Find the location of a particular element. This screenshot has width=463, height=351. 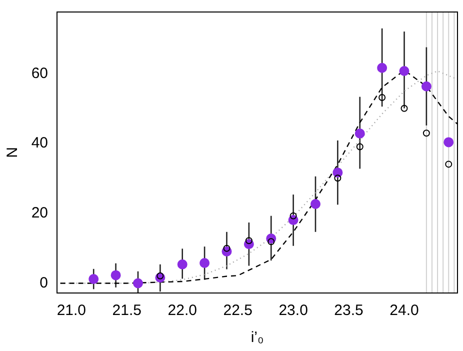

y-tick-label: 40 is located at coordinates (39, 143).